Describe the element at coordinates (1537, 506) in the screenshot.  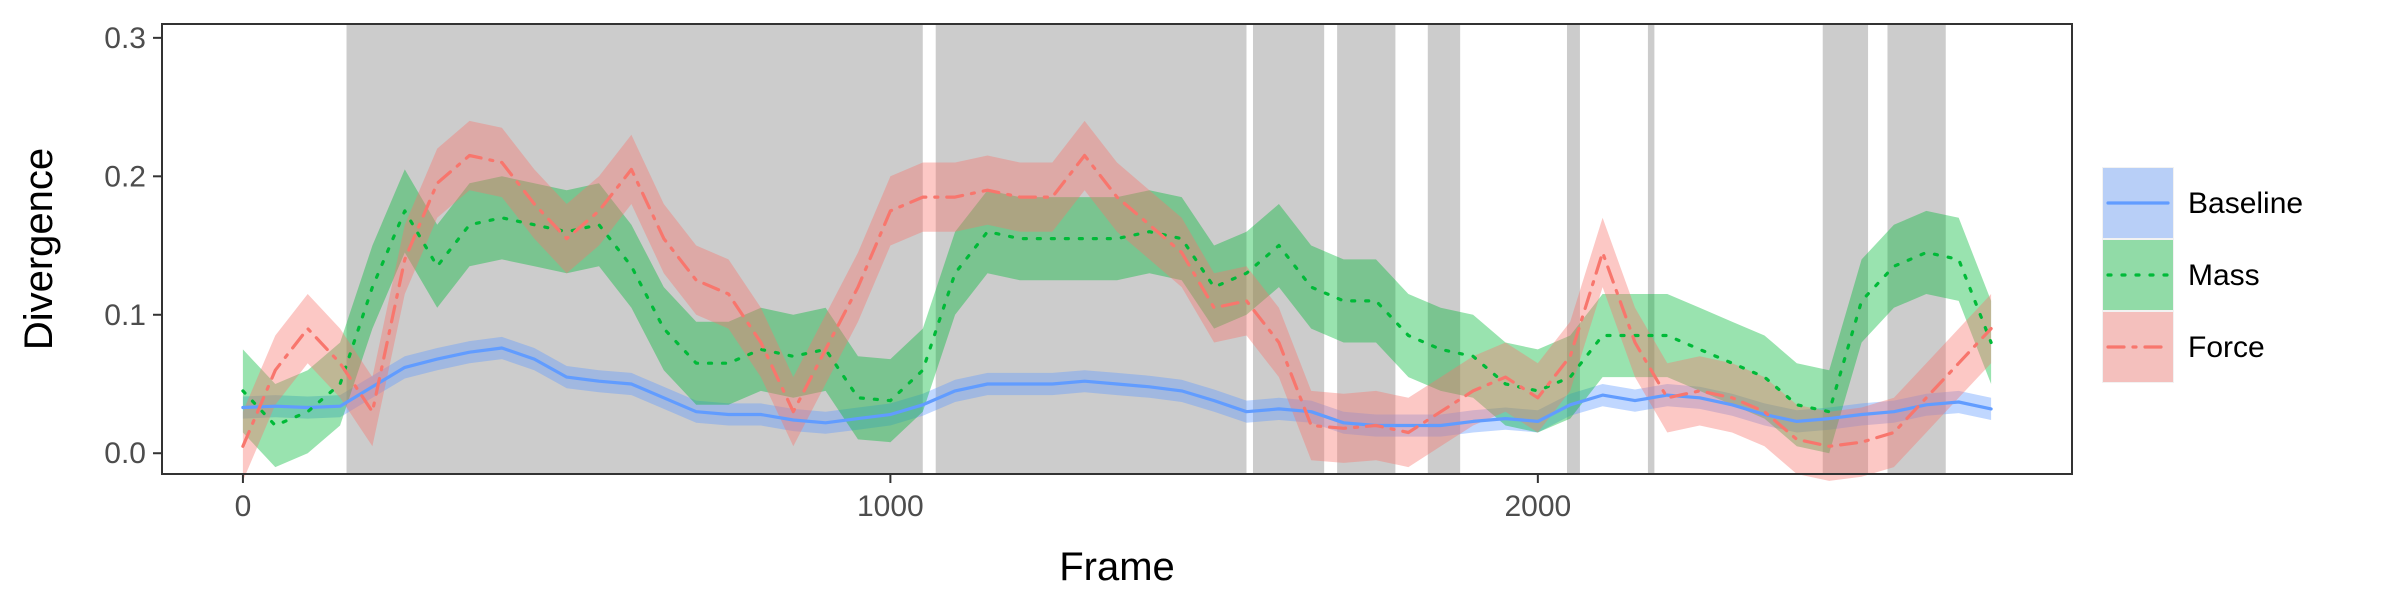
I see `x-tick-label: 2000` at that location.